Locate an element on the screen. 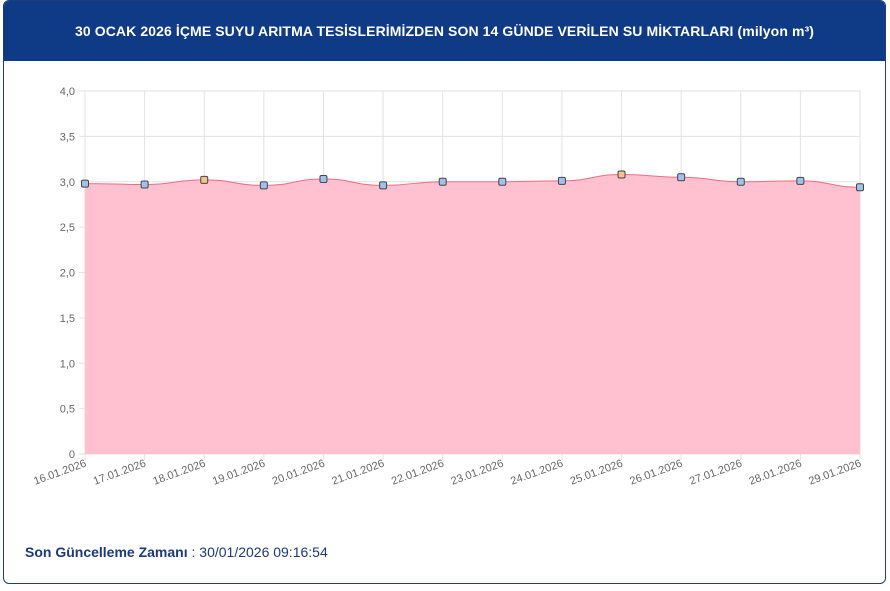 This screenshot has width=890, height=591. last-updated-label: Son Güncelleme Zamanı is located at coordinates (106, 552).